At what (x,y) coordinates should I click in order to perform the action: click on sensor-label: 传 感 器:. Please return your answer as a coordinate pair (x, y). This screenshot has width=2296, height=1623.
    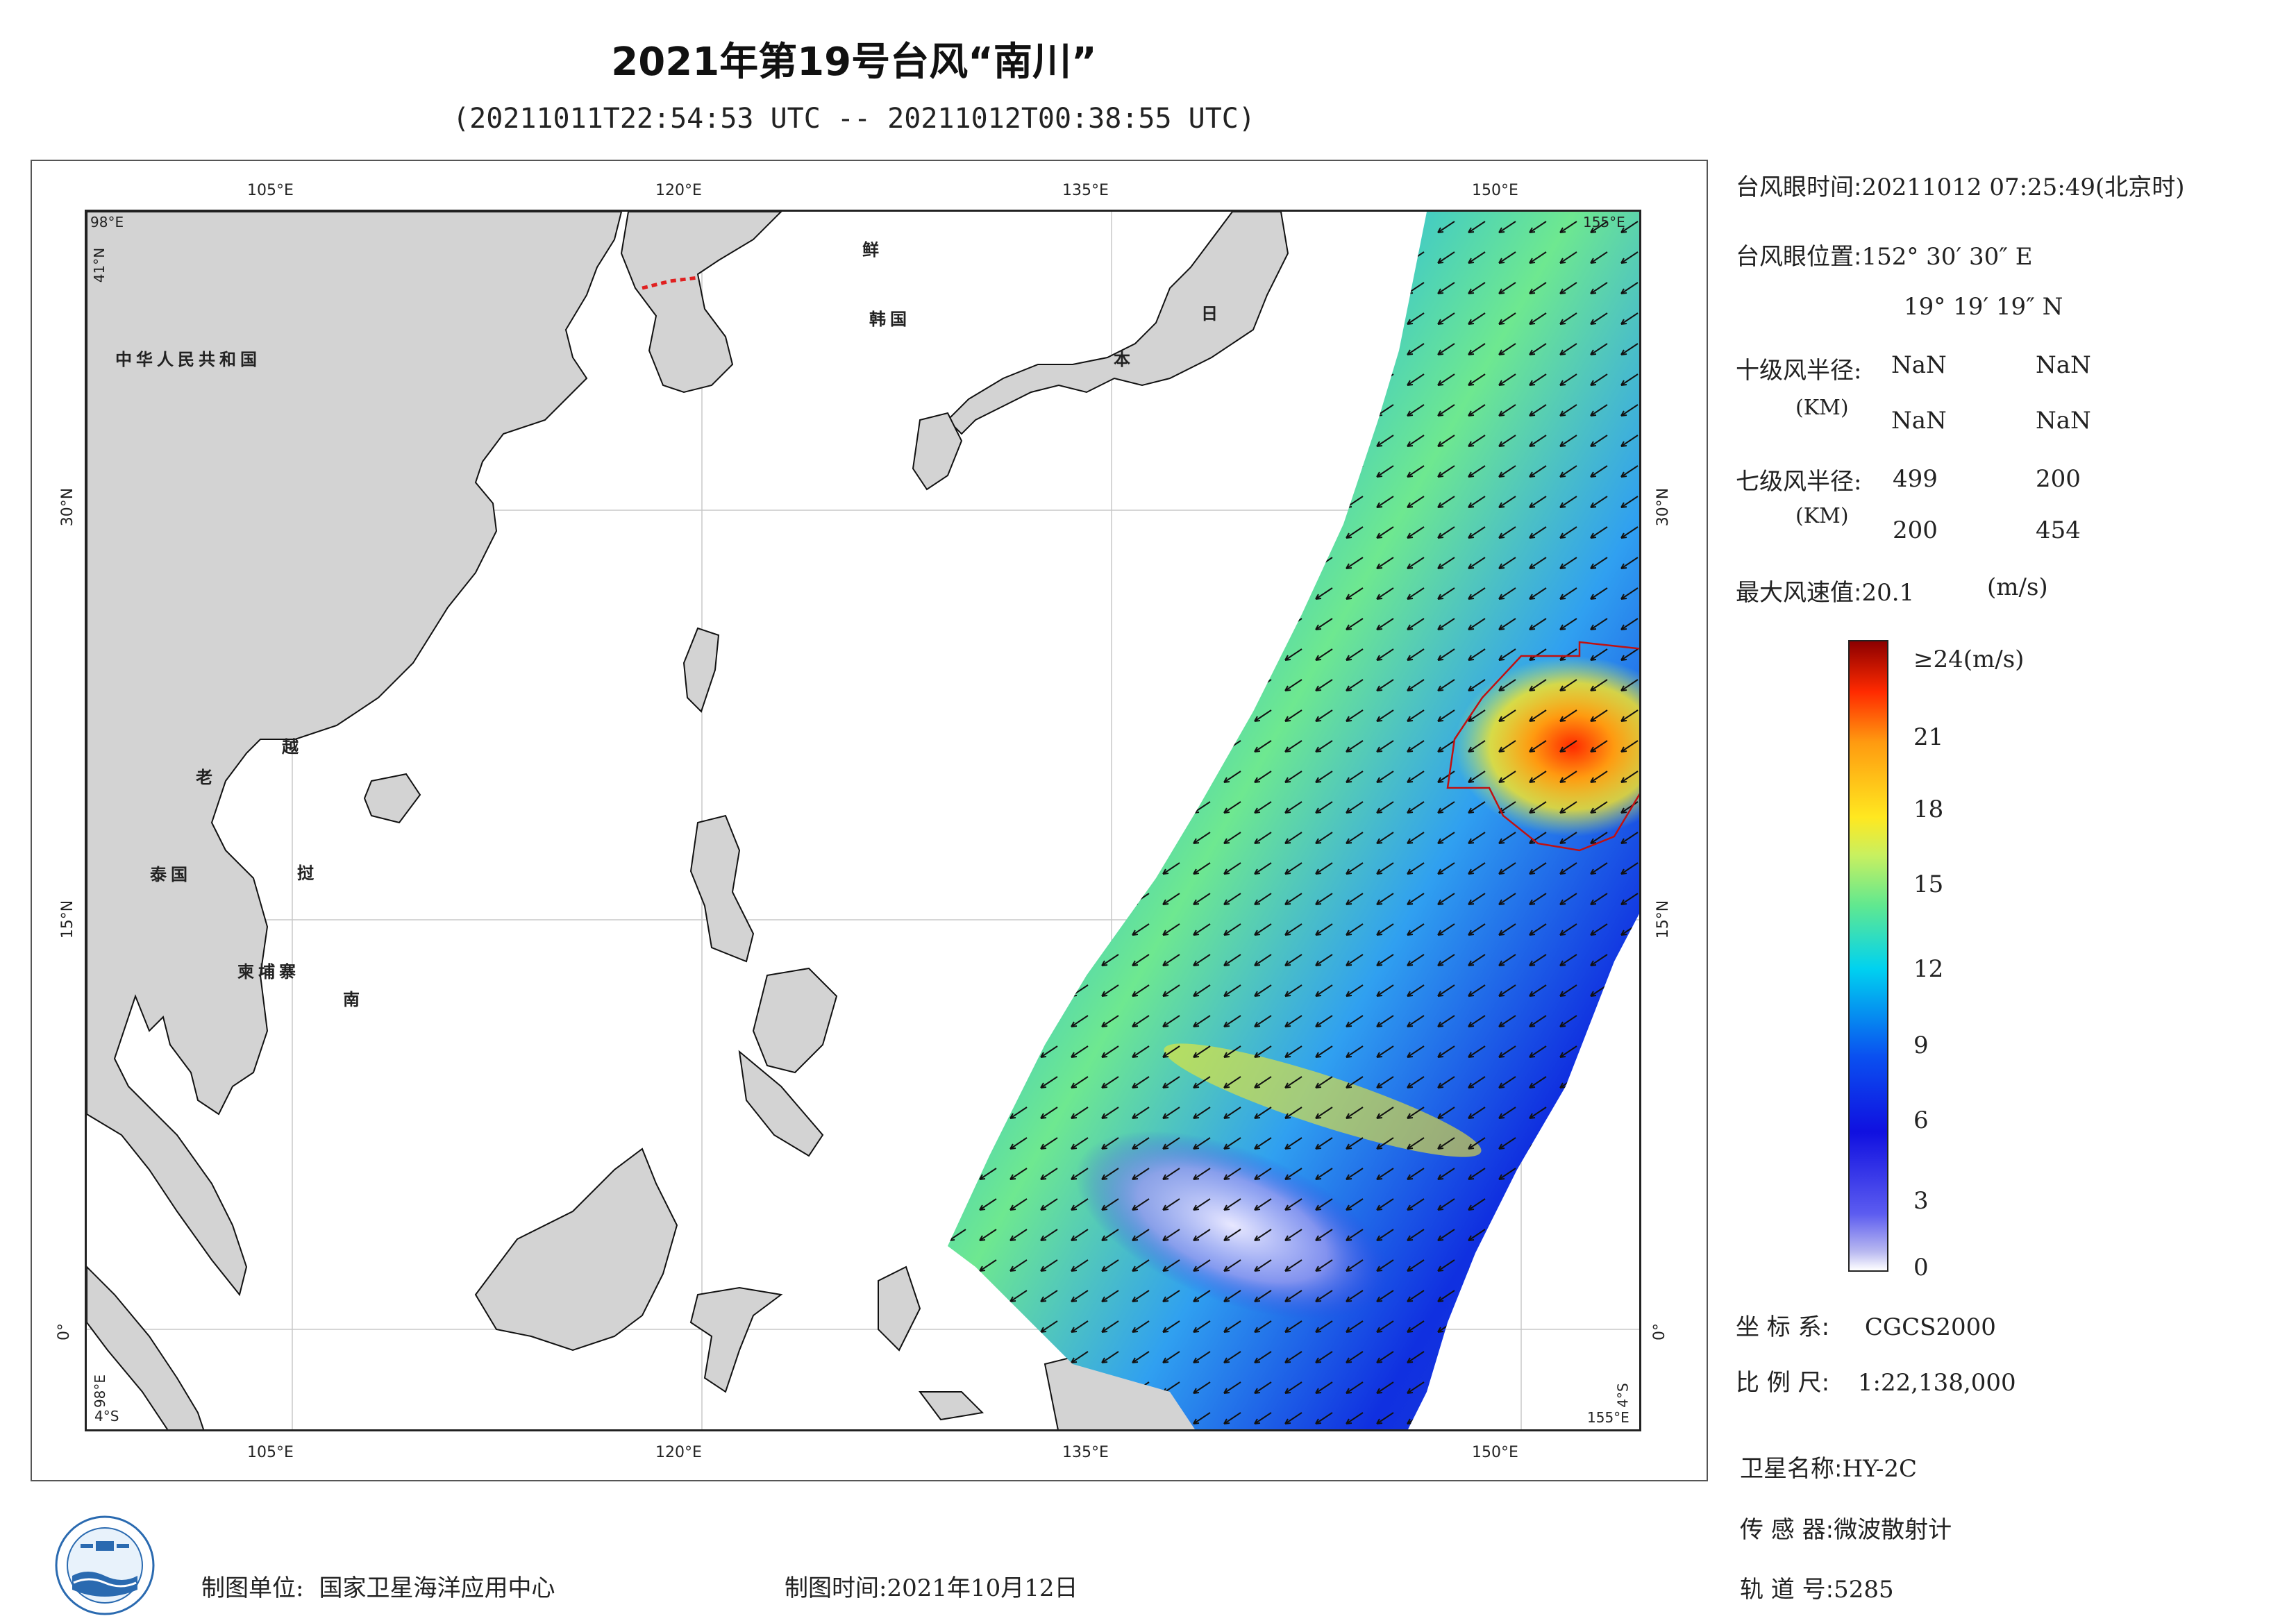
    Looking at the image, I should click on (1787, 1530).